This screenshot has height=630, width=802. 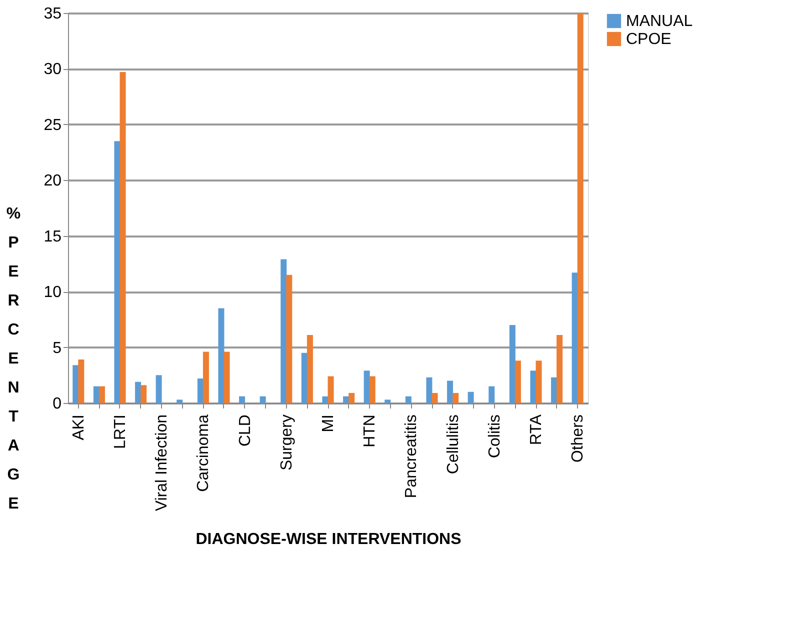 What do you see at coordinates (53, 181) in the screenshot?
I see `y-tick-label: 20` at bounding box center [53, 181].